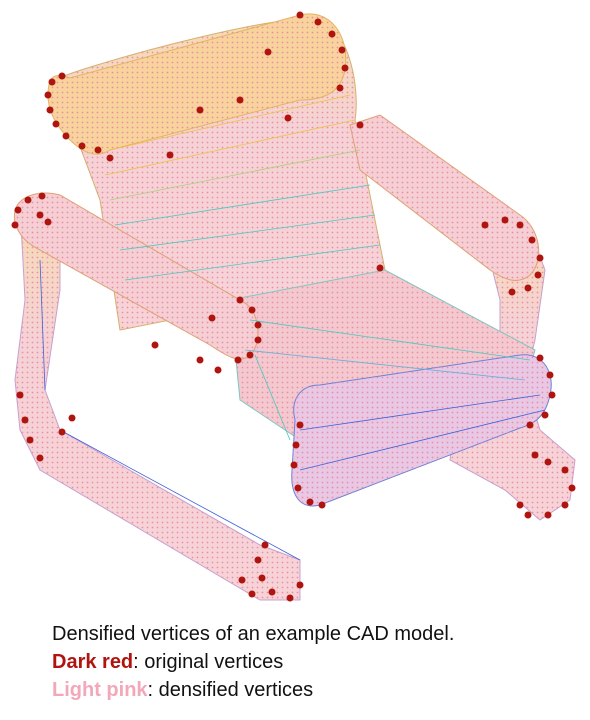  What do you see at coordinates (93, 662) in the screenshot?
I see `legend-original-term: Dark red` at bounding box center [93, 662].